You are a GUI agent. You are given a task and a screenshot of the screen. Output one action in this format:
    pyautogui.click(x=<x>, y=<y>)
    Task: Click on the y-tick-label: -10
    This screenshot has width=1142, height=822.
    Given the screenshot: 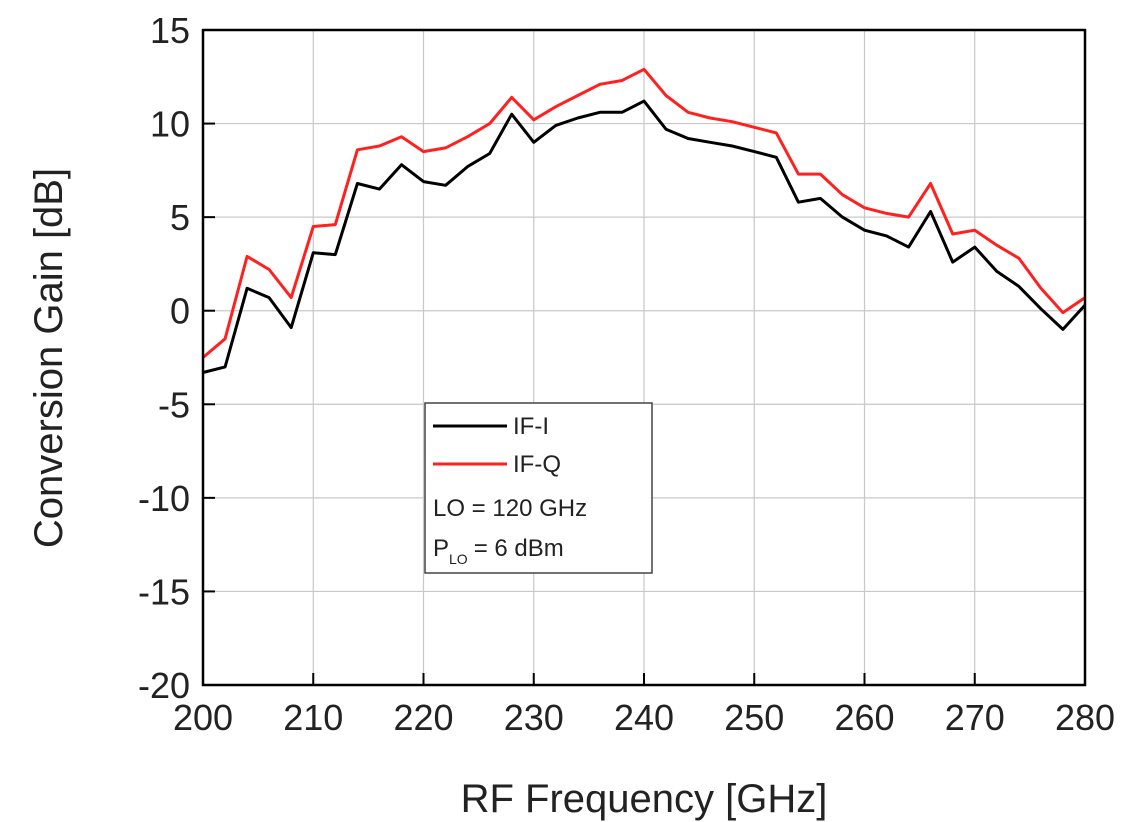 What is the action you would take?
    pyautogui.click(x=164, y=498)
    